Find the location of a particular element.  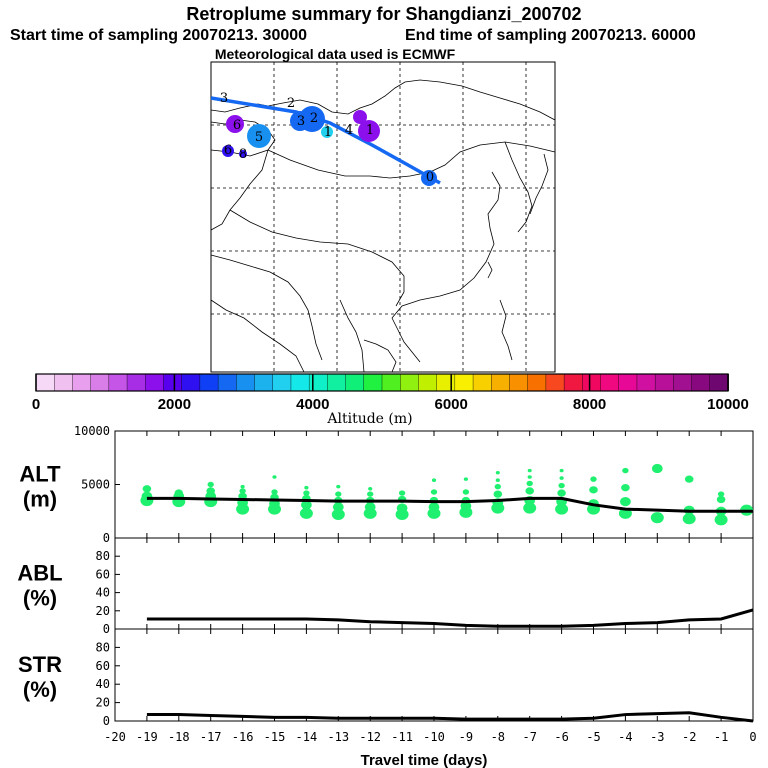

colorbar-tick-label: 4000 is located at coordinates (312, 404).